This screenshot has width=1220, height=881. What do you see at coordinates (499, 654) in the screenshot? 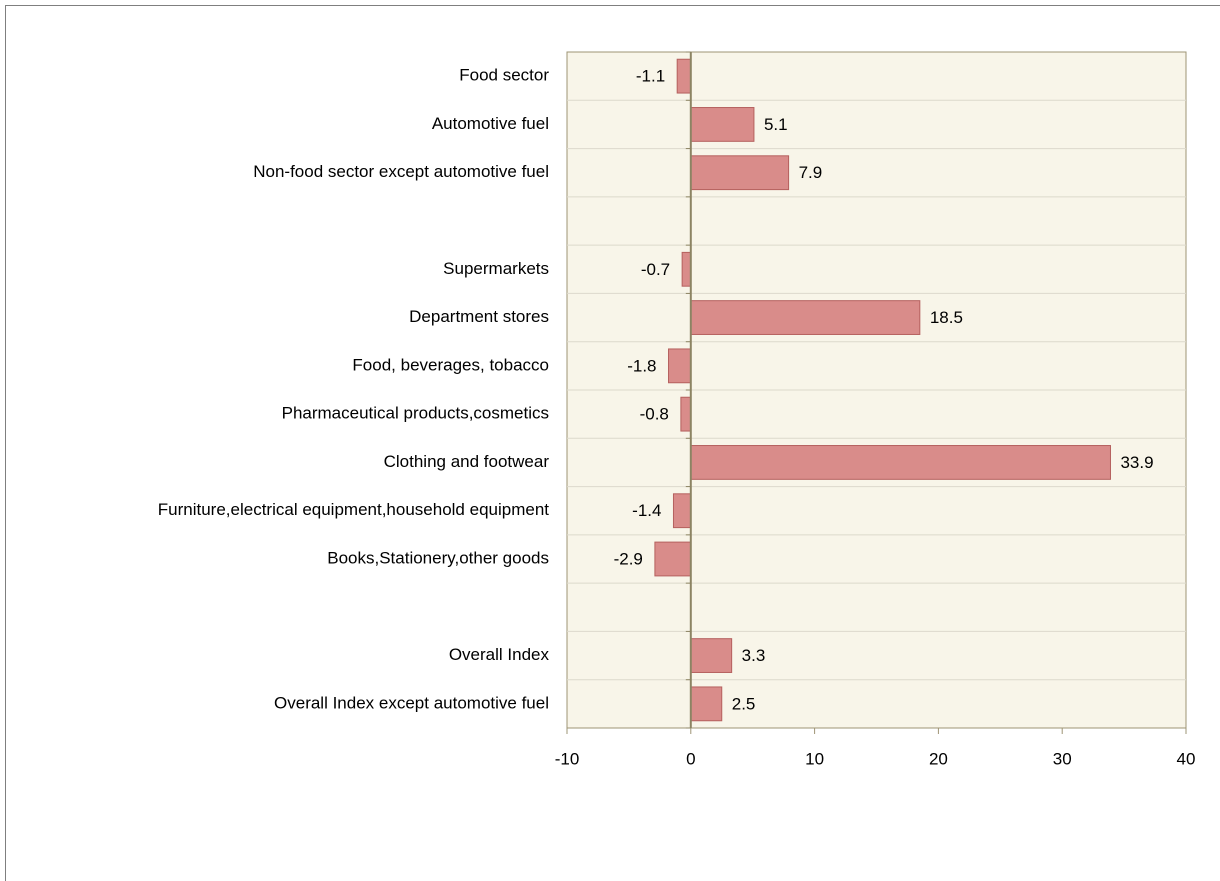
I see `y-tick-label: Overall Index` at bounding box center [499, 654].